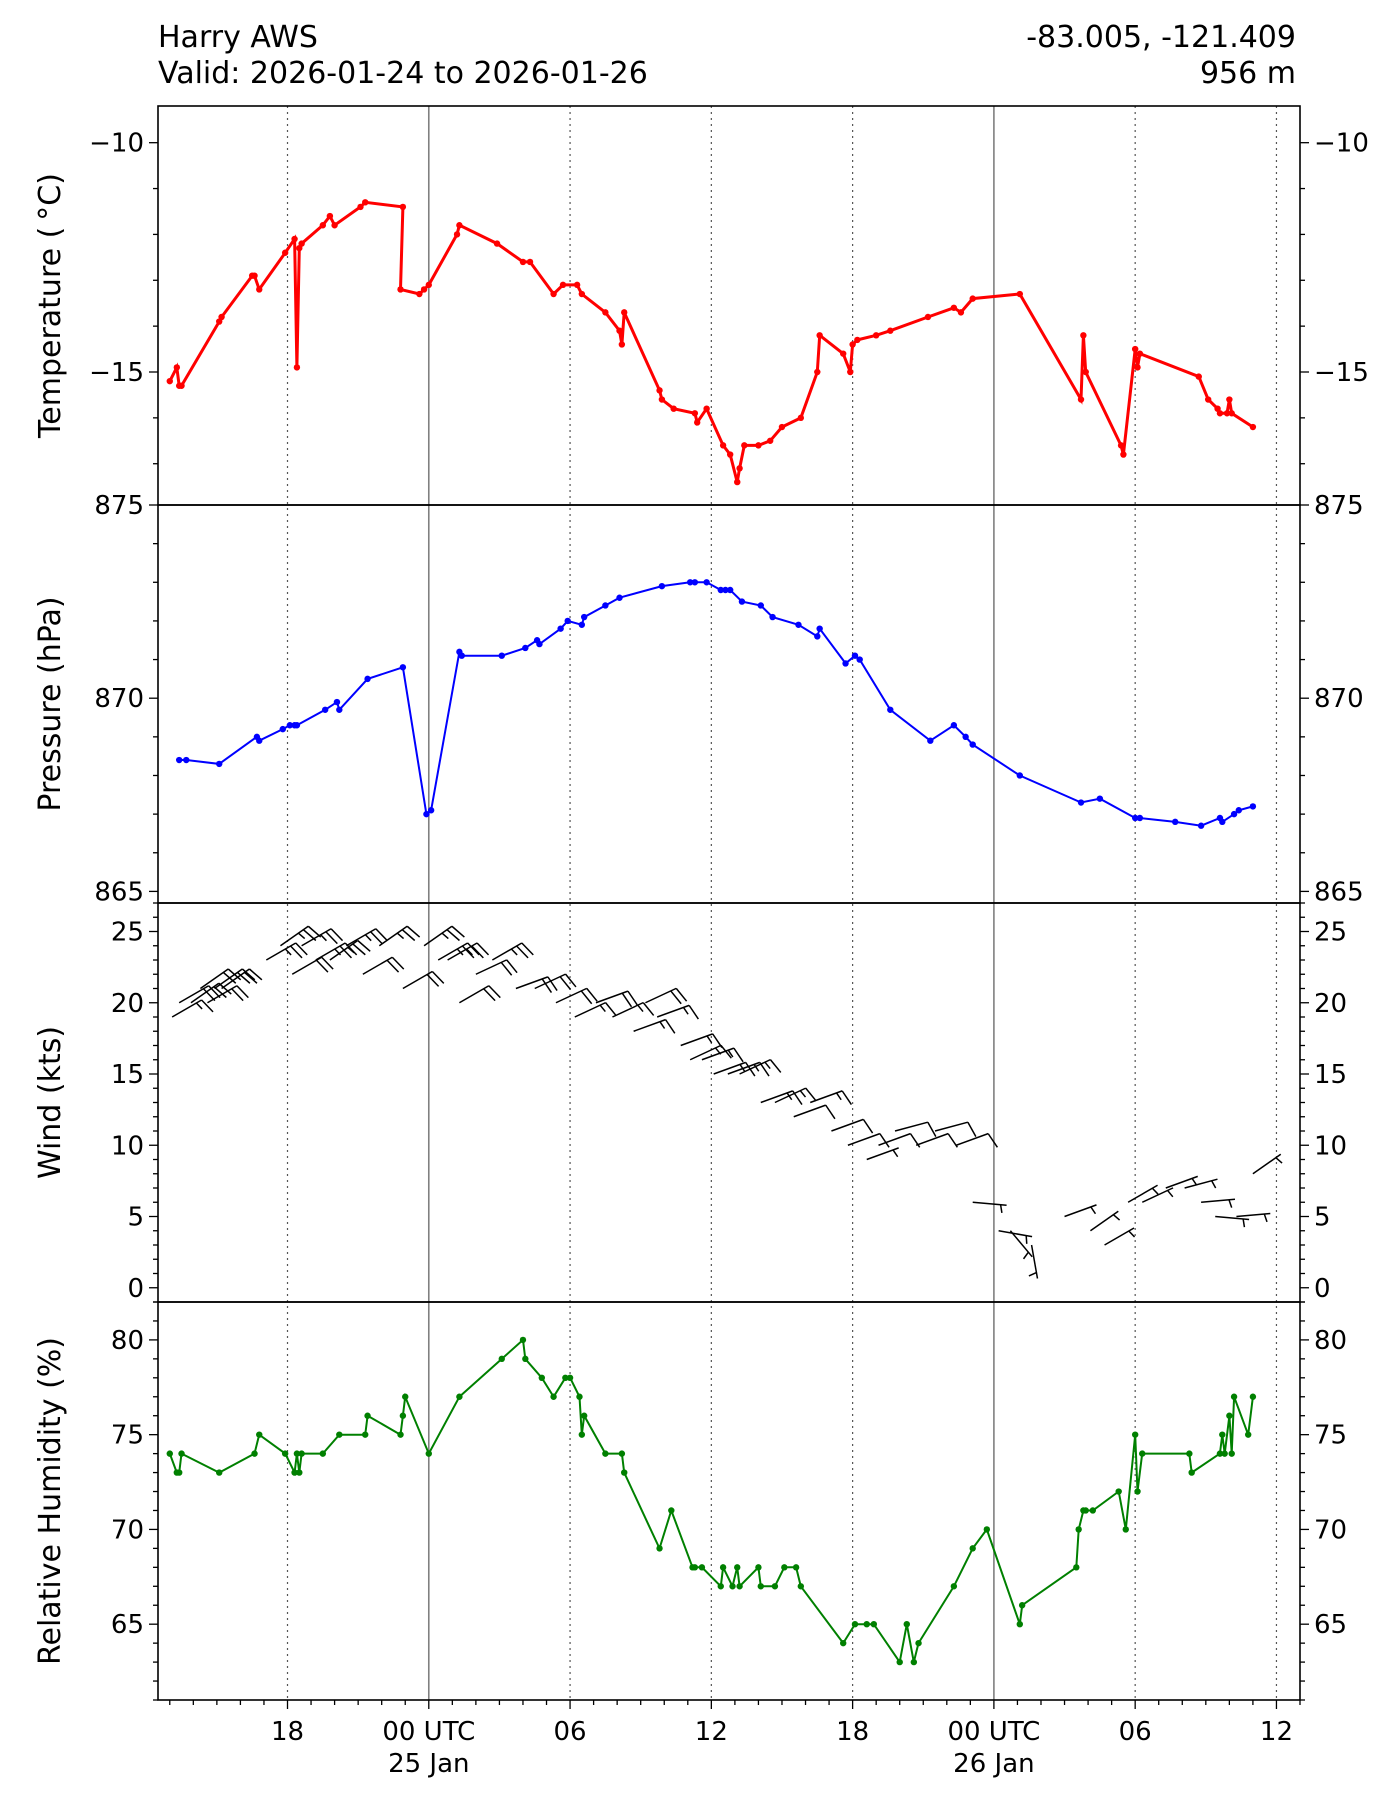 The height and width of the screenshot is (1800, 1400). What do you see at coordinates (716, 704) in the screenshot?
I see `pressure-series-line` at bounding box center [716, 704].